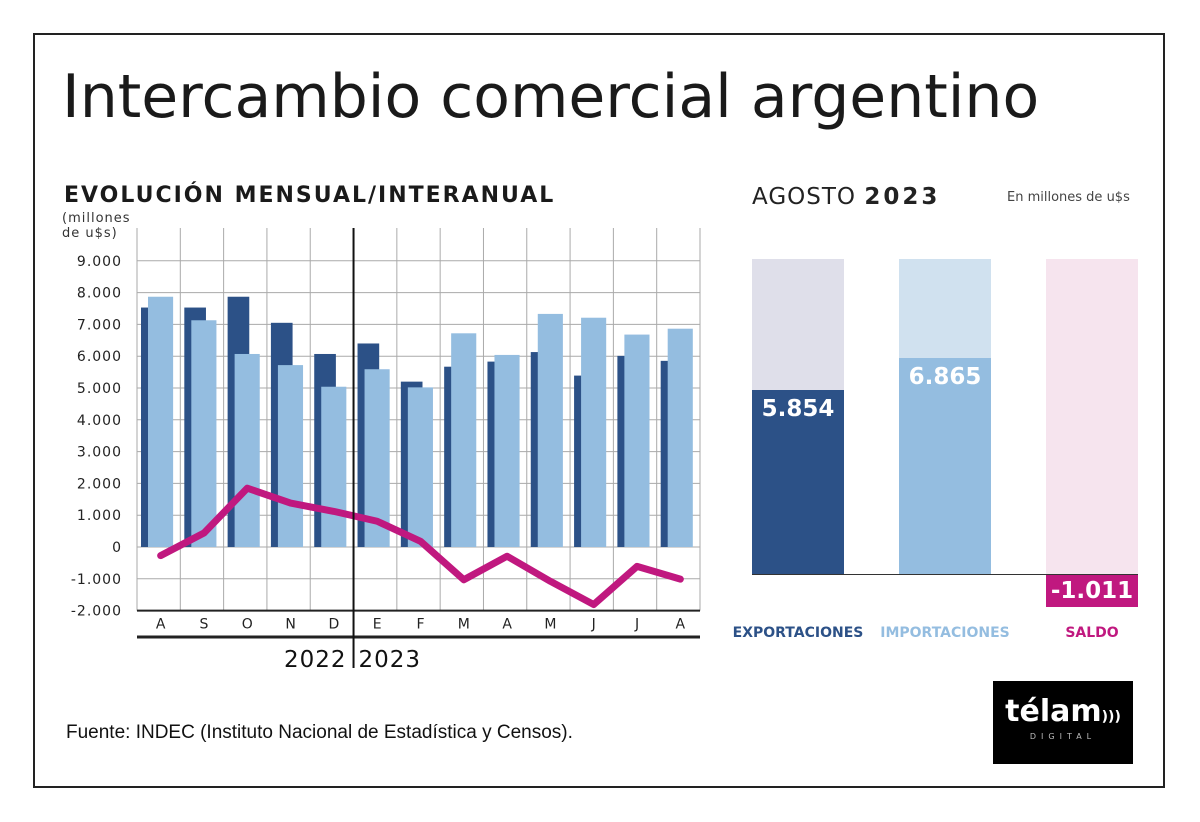 The image size is (1200, 822). What do you see at coordinates (99, 294) in the screenshot?
I see `y-tick-label: 8.000` at bounding box center [99, 294].